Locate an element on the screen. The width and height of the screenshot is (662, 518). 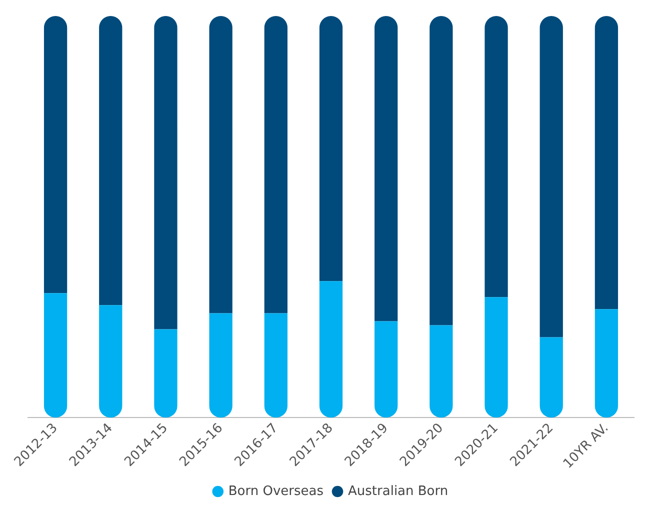
legend-label: Born Overseas is located at coordinates (276, 491).